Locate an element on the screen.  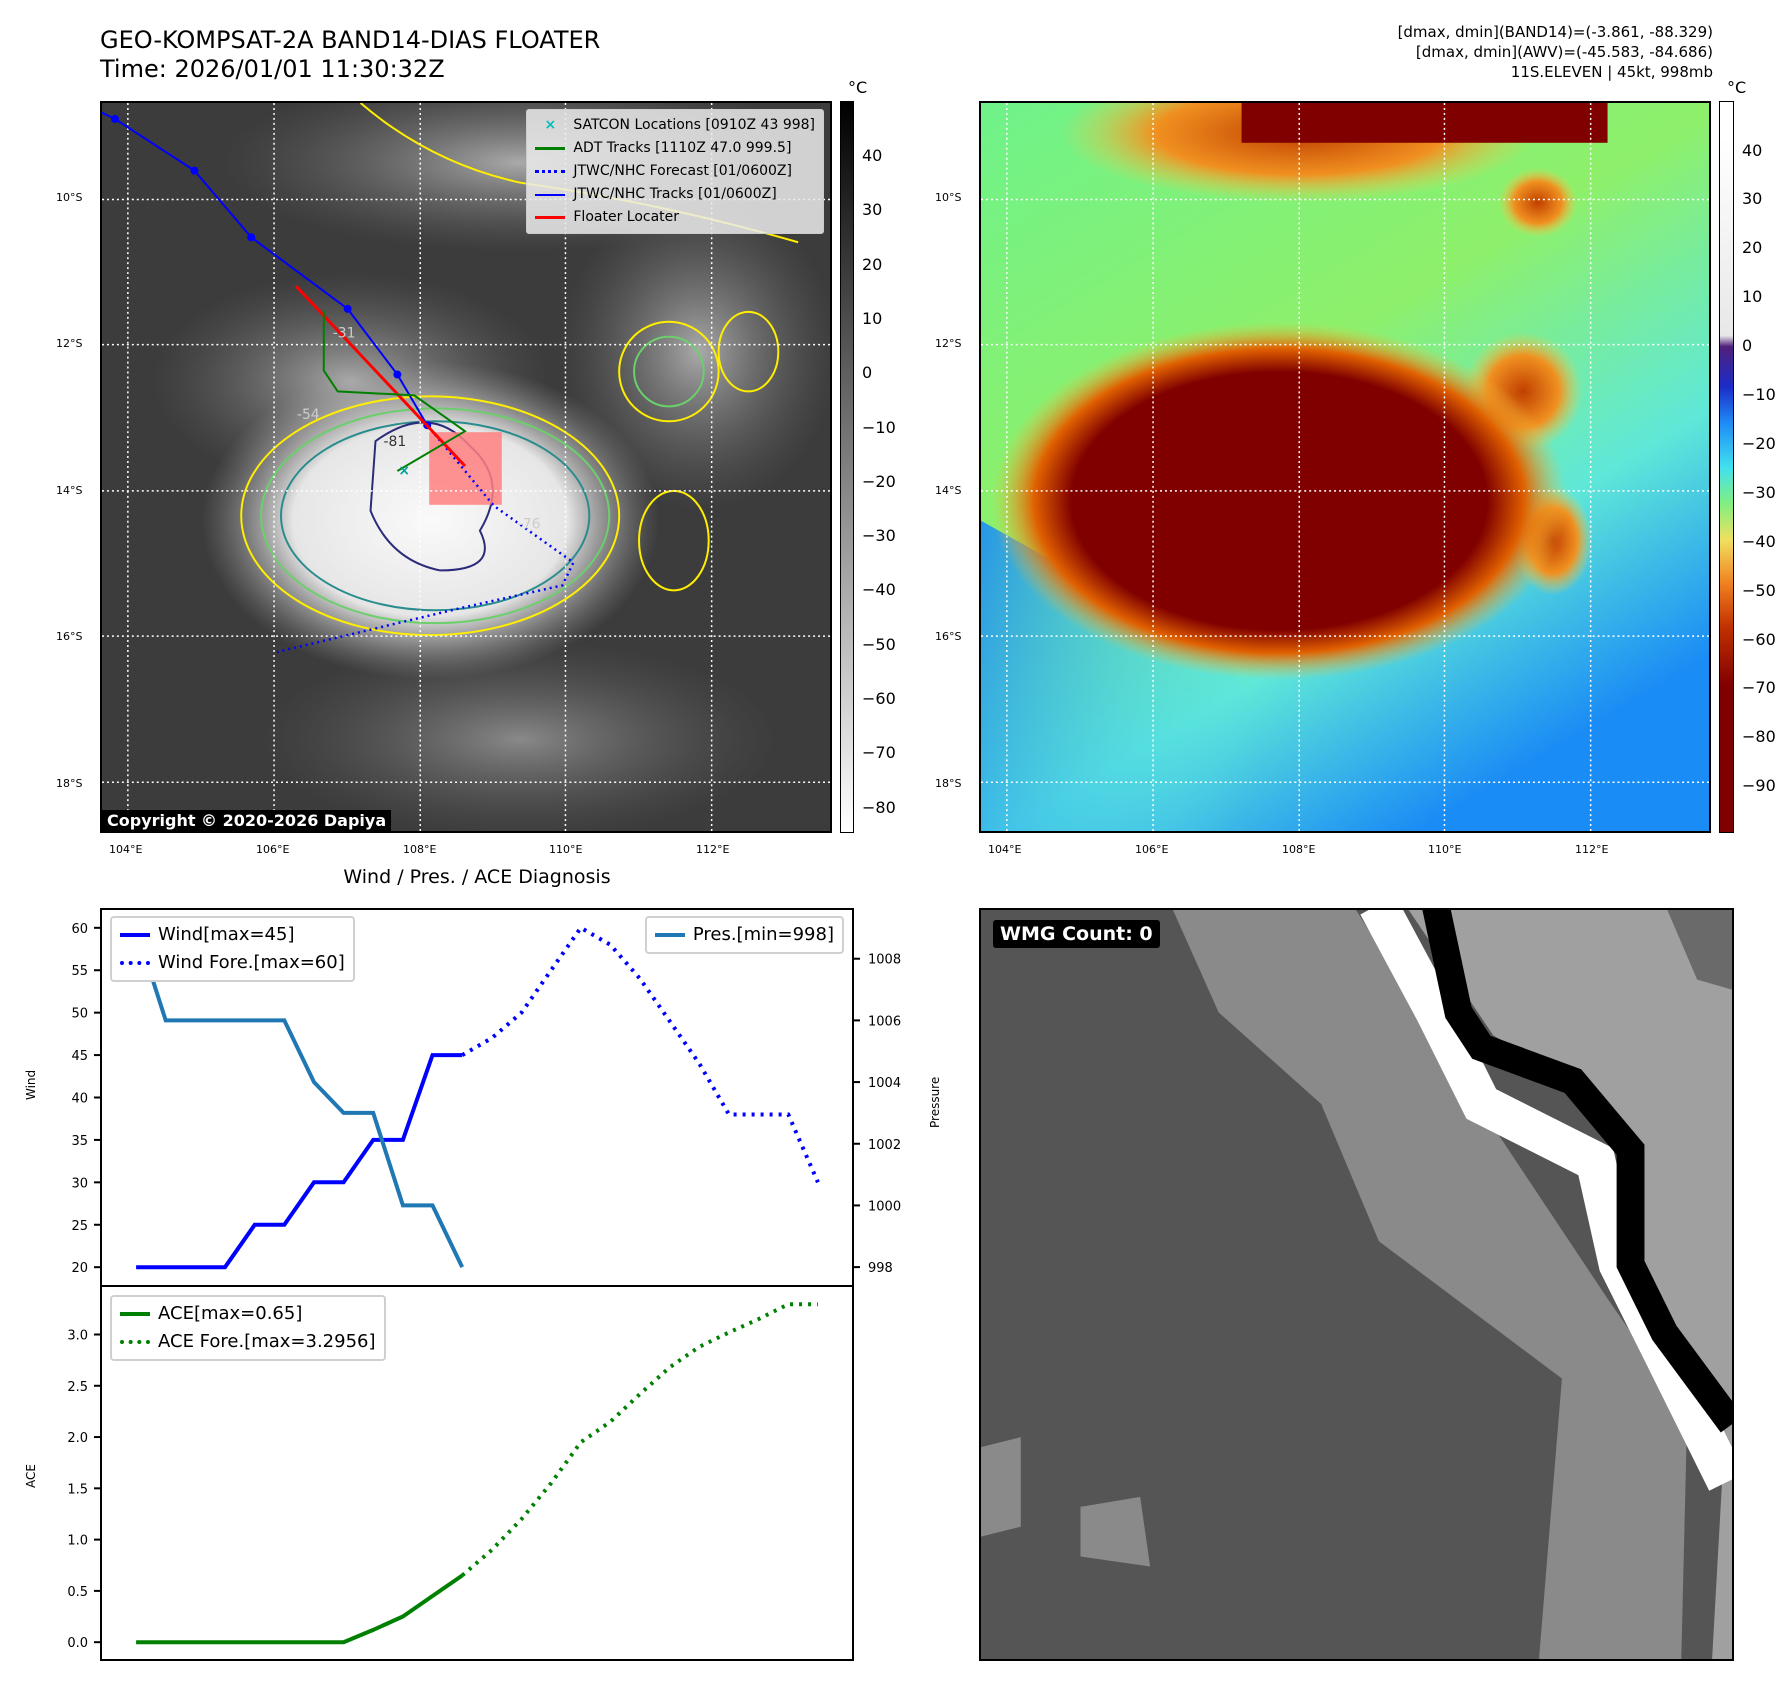
wind-legend: Wind[max=45] Wind Fore.[max=60] is located at coordinates (232, 949).